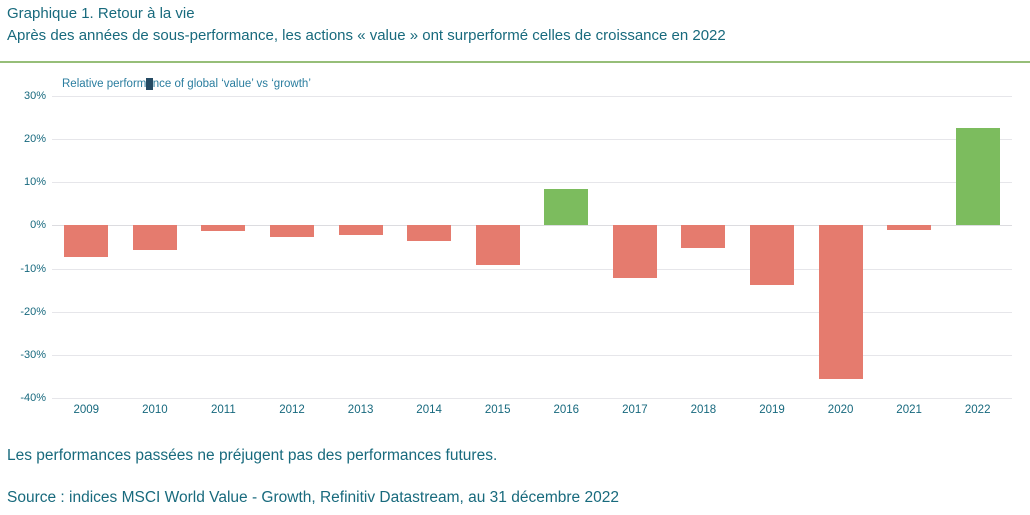 The height and width of the screenshot is (515, 1030). What do you see at coordinates (223, 228) in the screenshot?
I see `bar-2011` at bounding box center [223, 228].